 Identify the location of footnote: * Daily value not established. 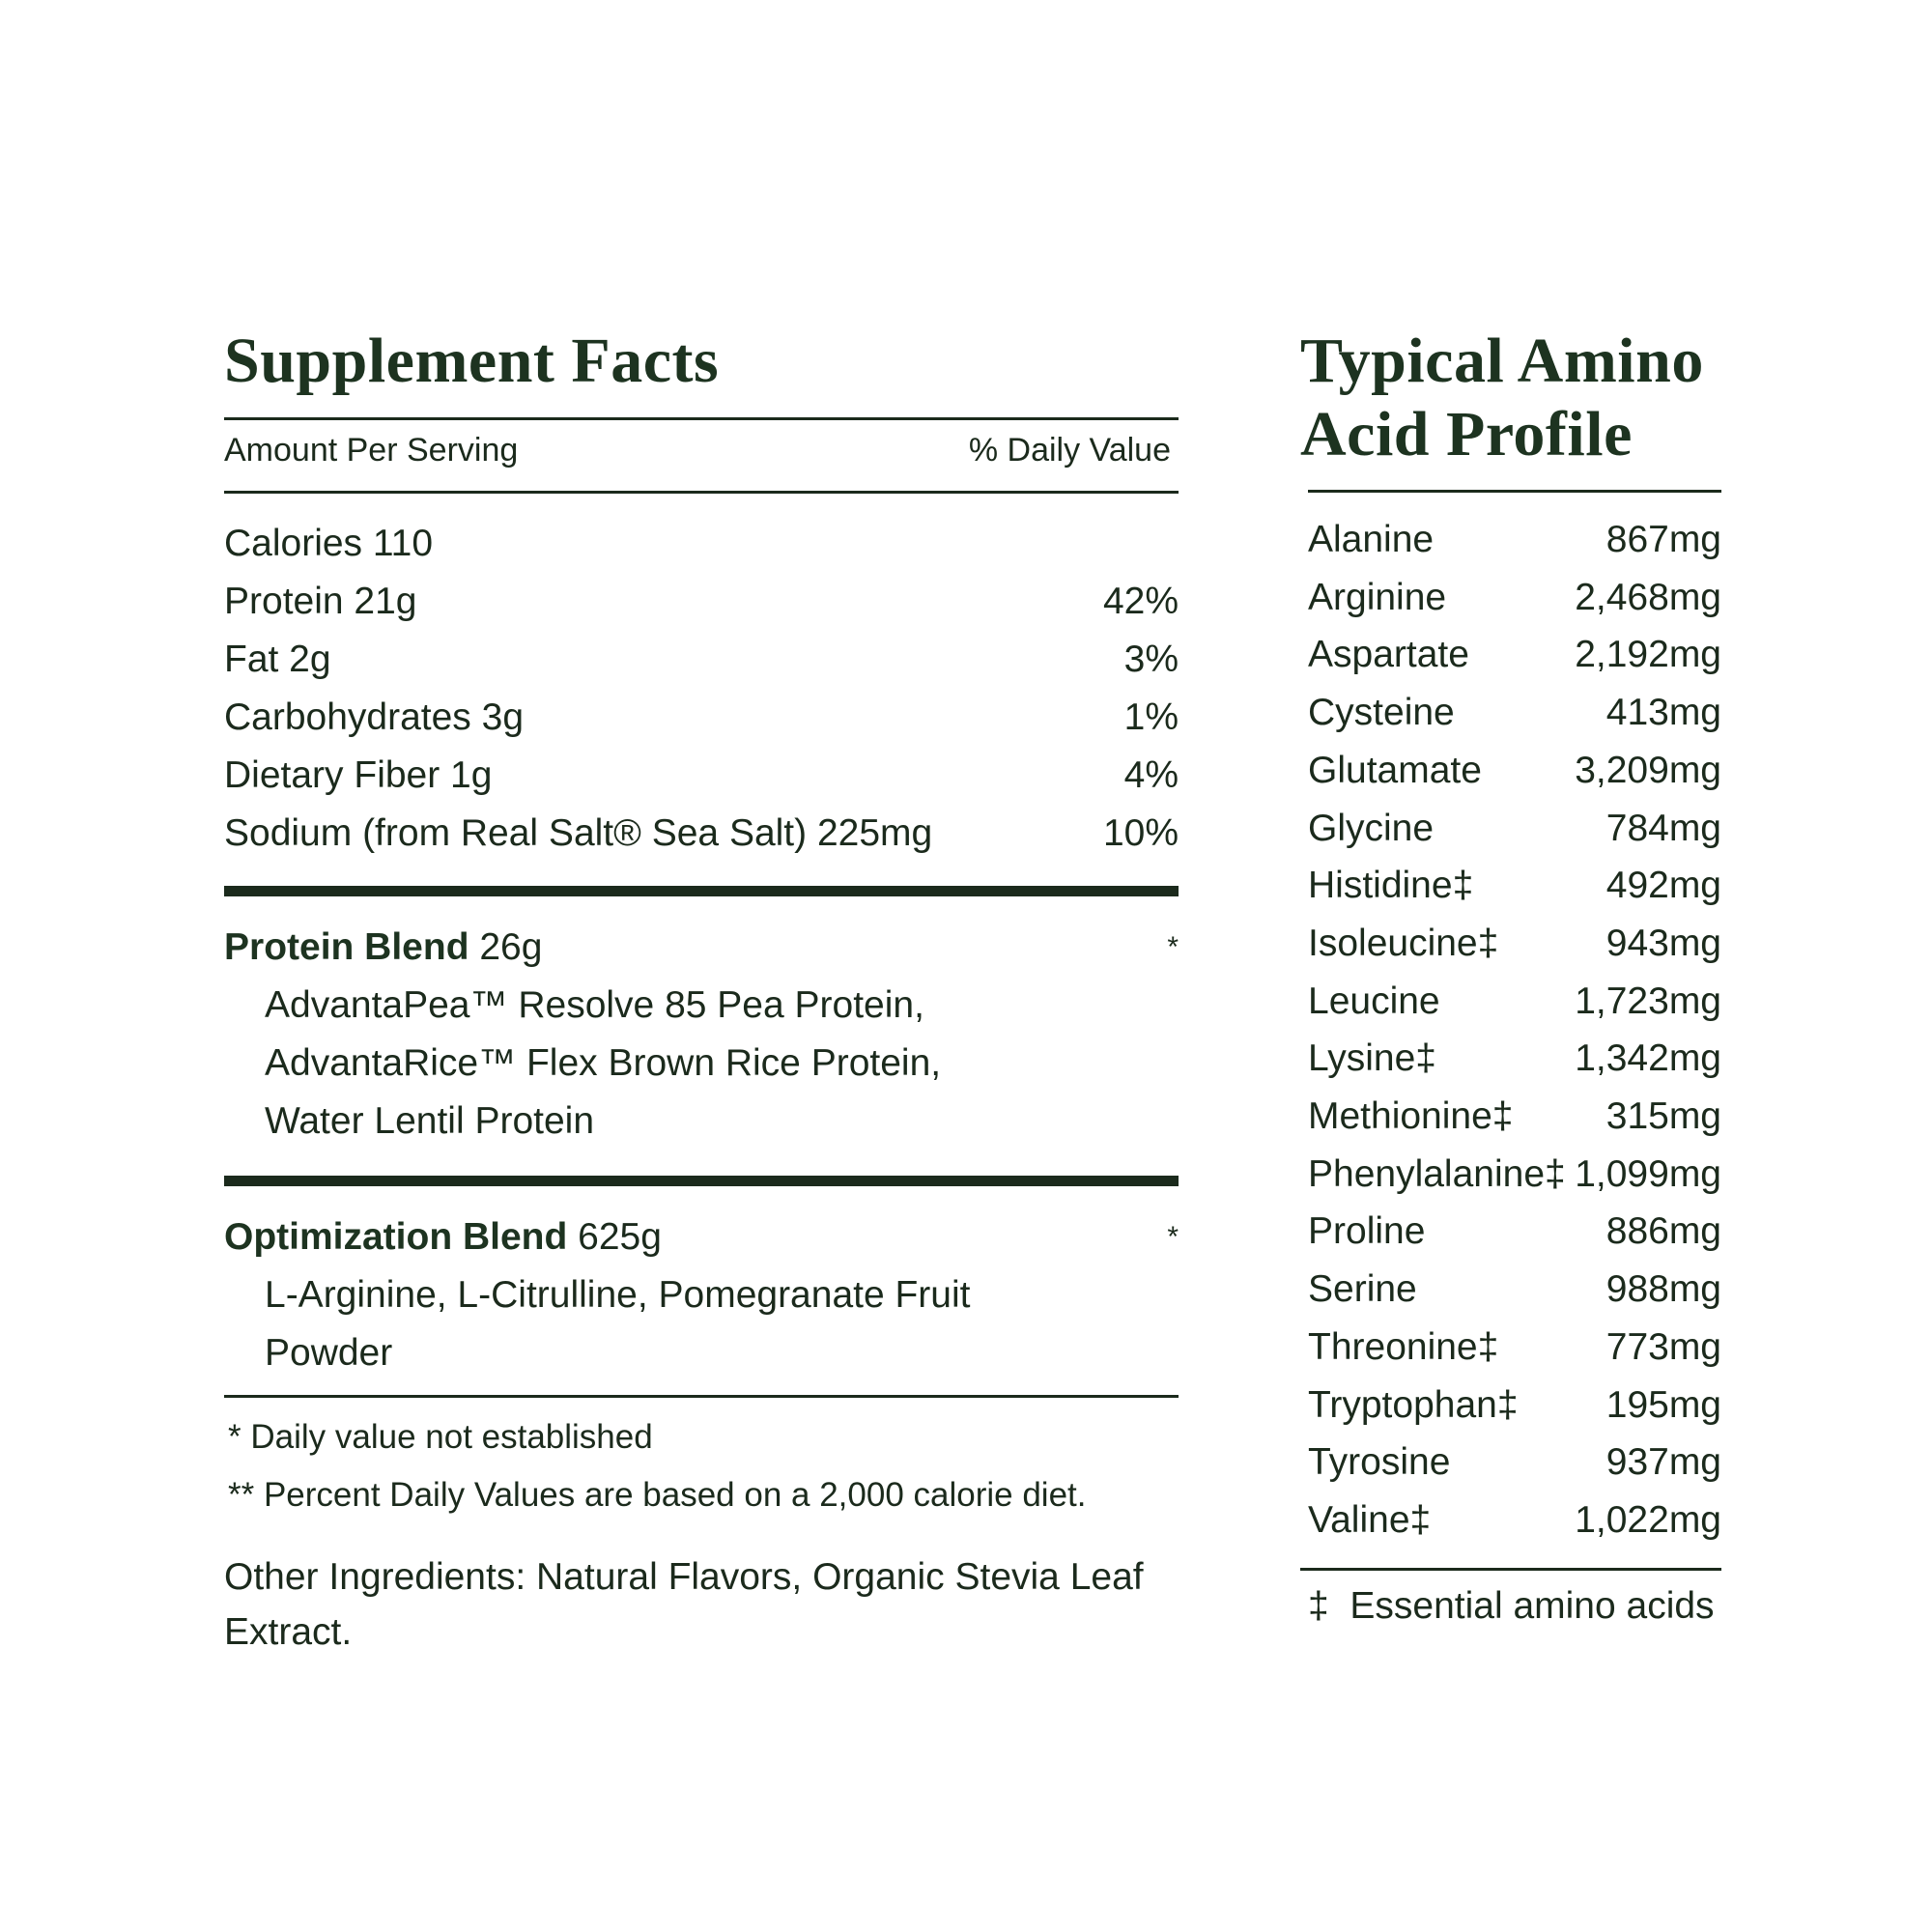
(440, 1437).